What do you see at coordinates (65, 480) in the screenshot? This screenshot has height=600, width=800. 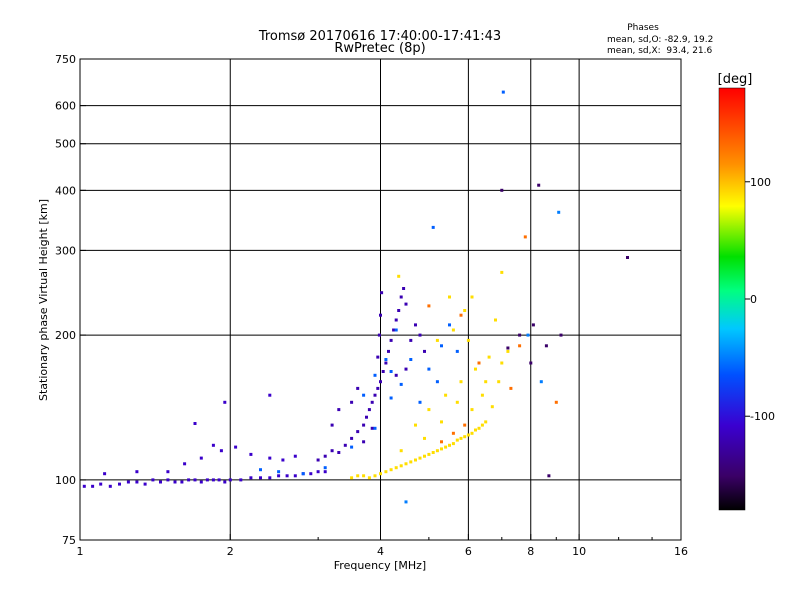 I see `y-tick-label: 100` at bounding box center [65, 480].